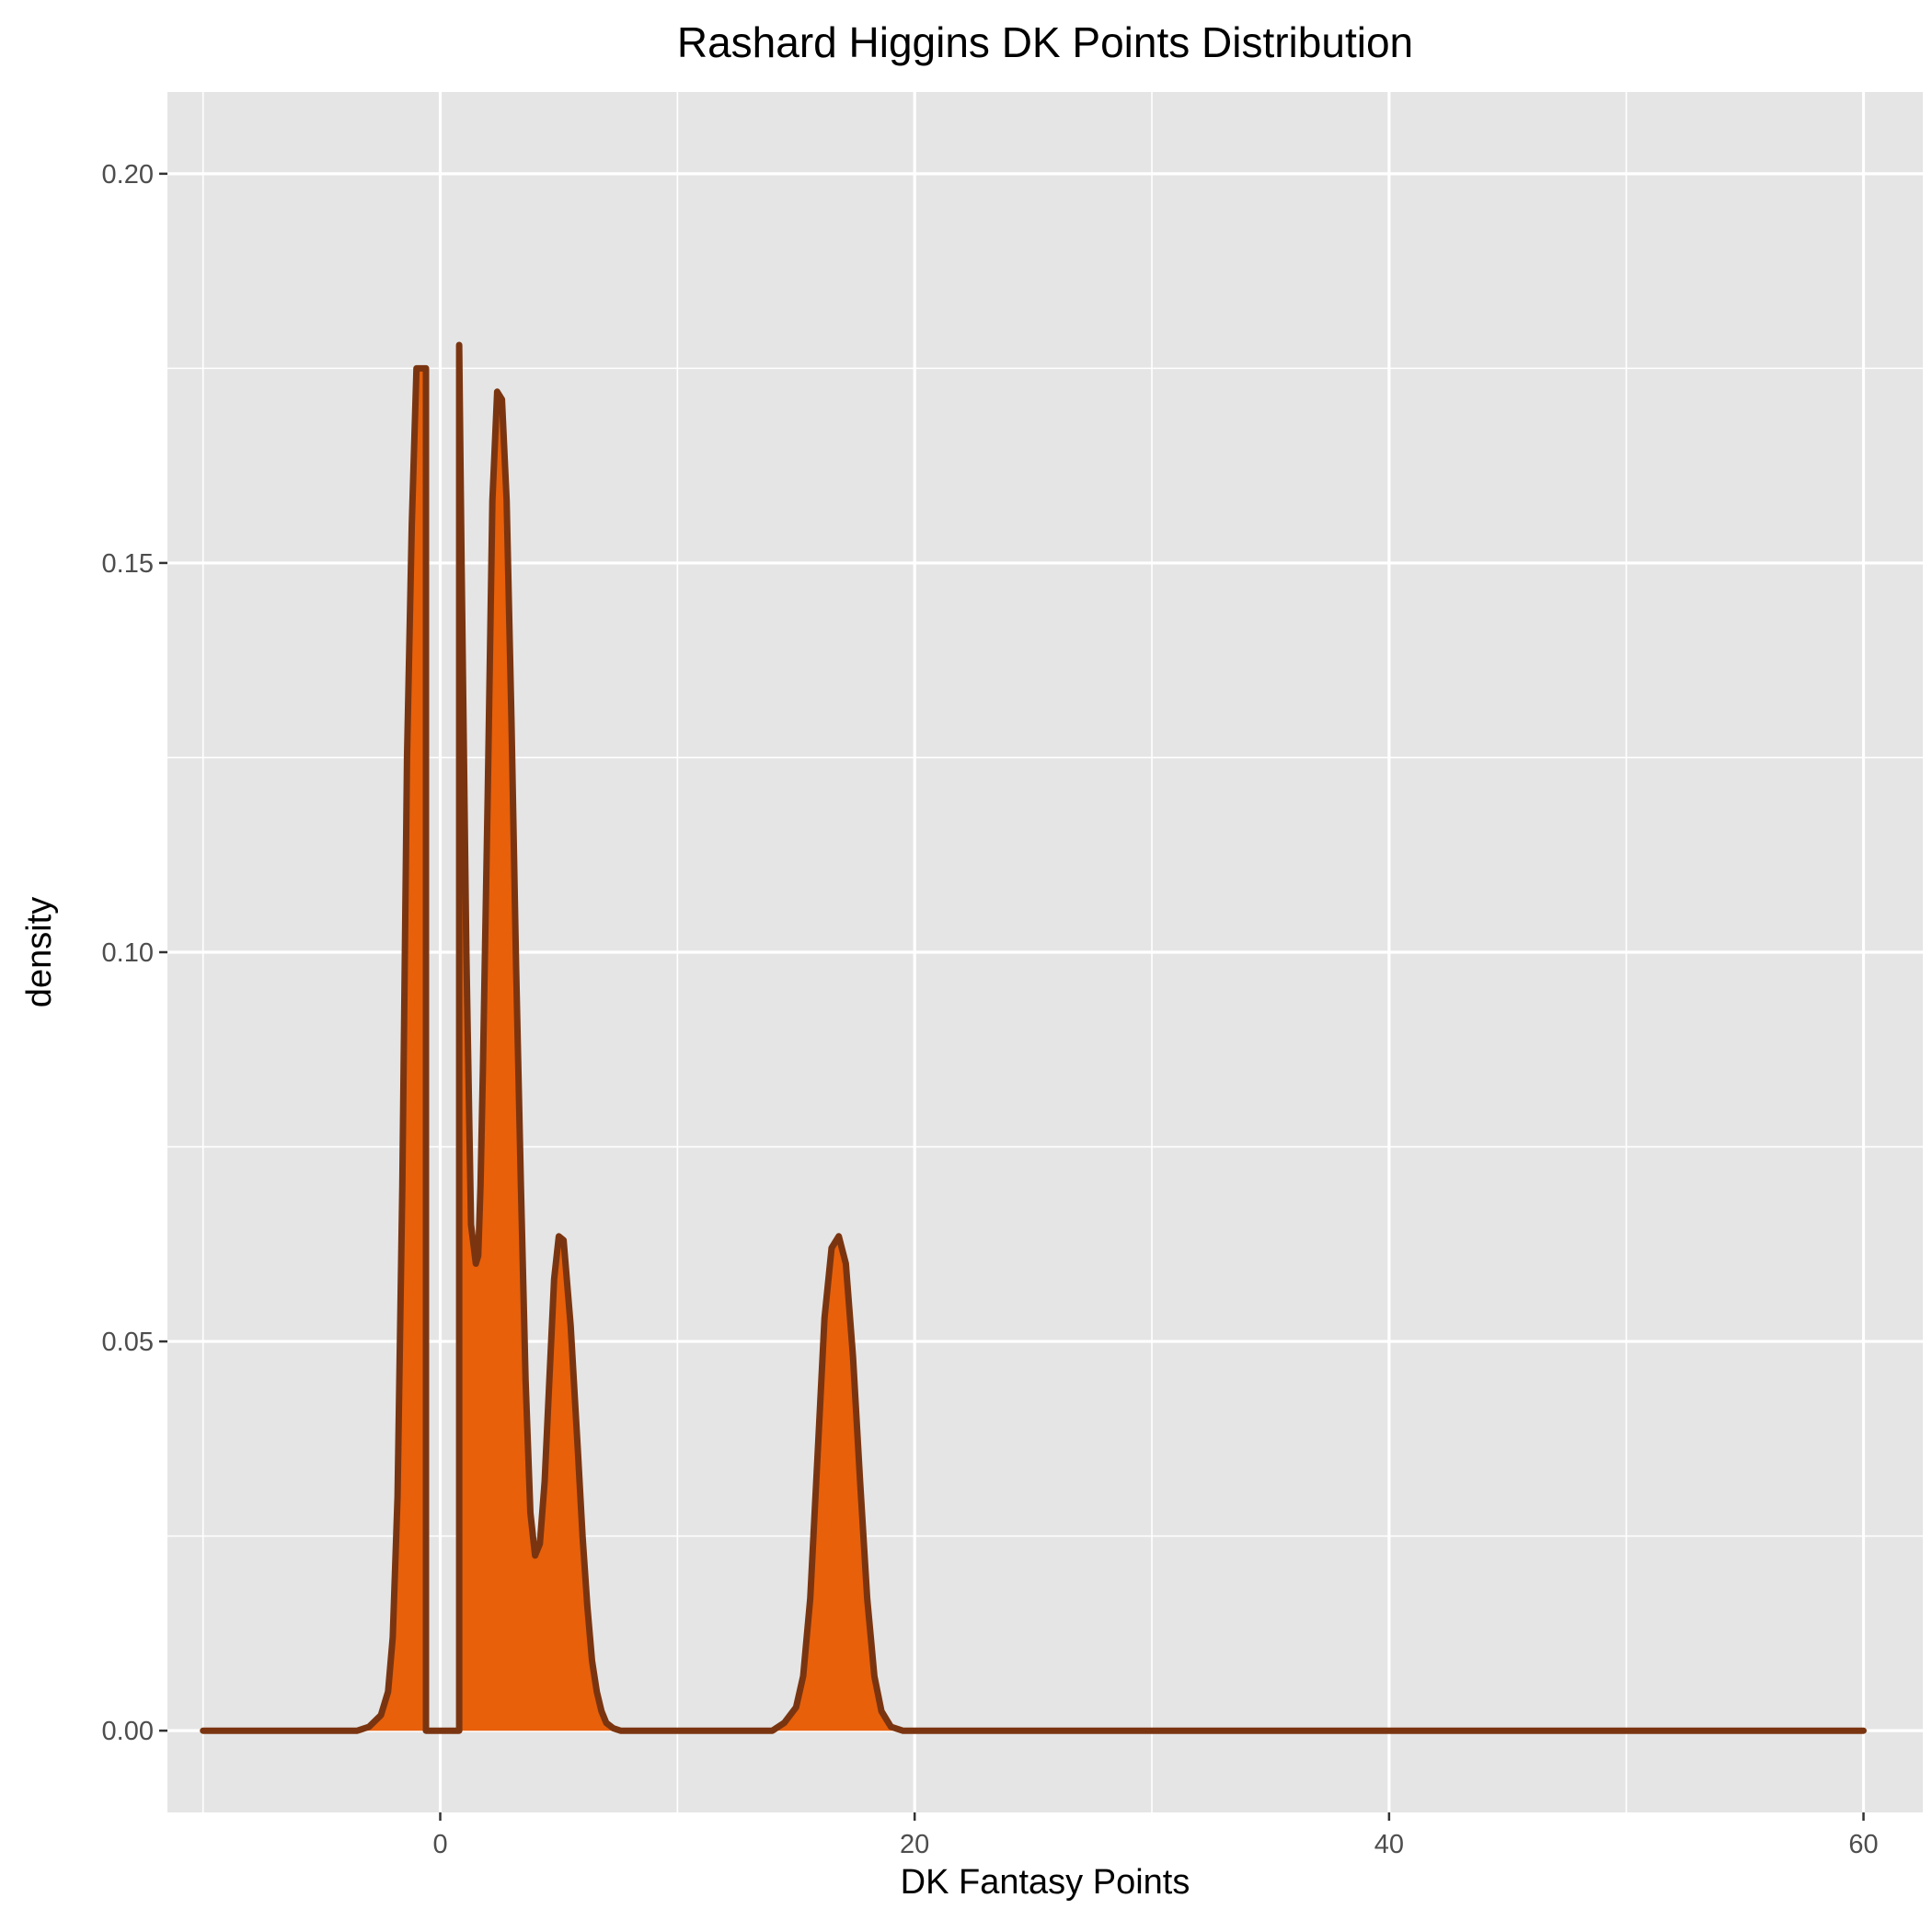 This screenshot has width=1932, height=1932. I want to click on y-tick-label: 0.05, so click(128, 1342).